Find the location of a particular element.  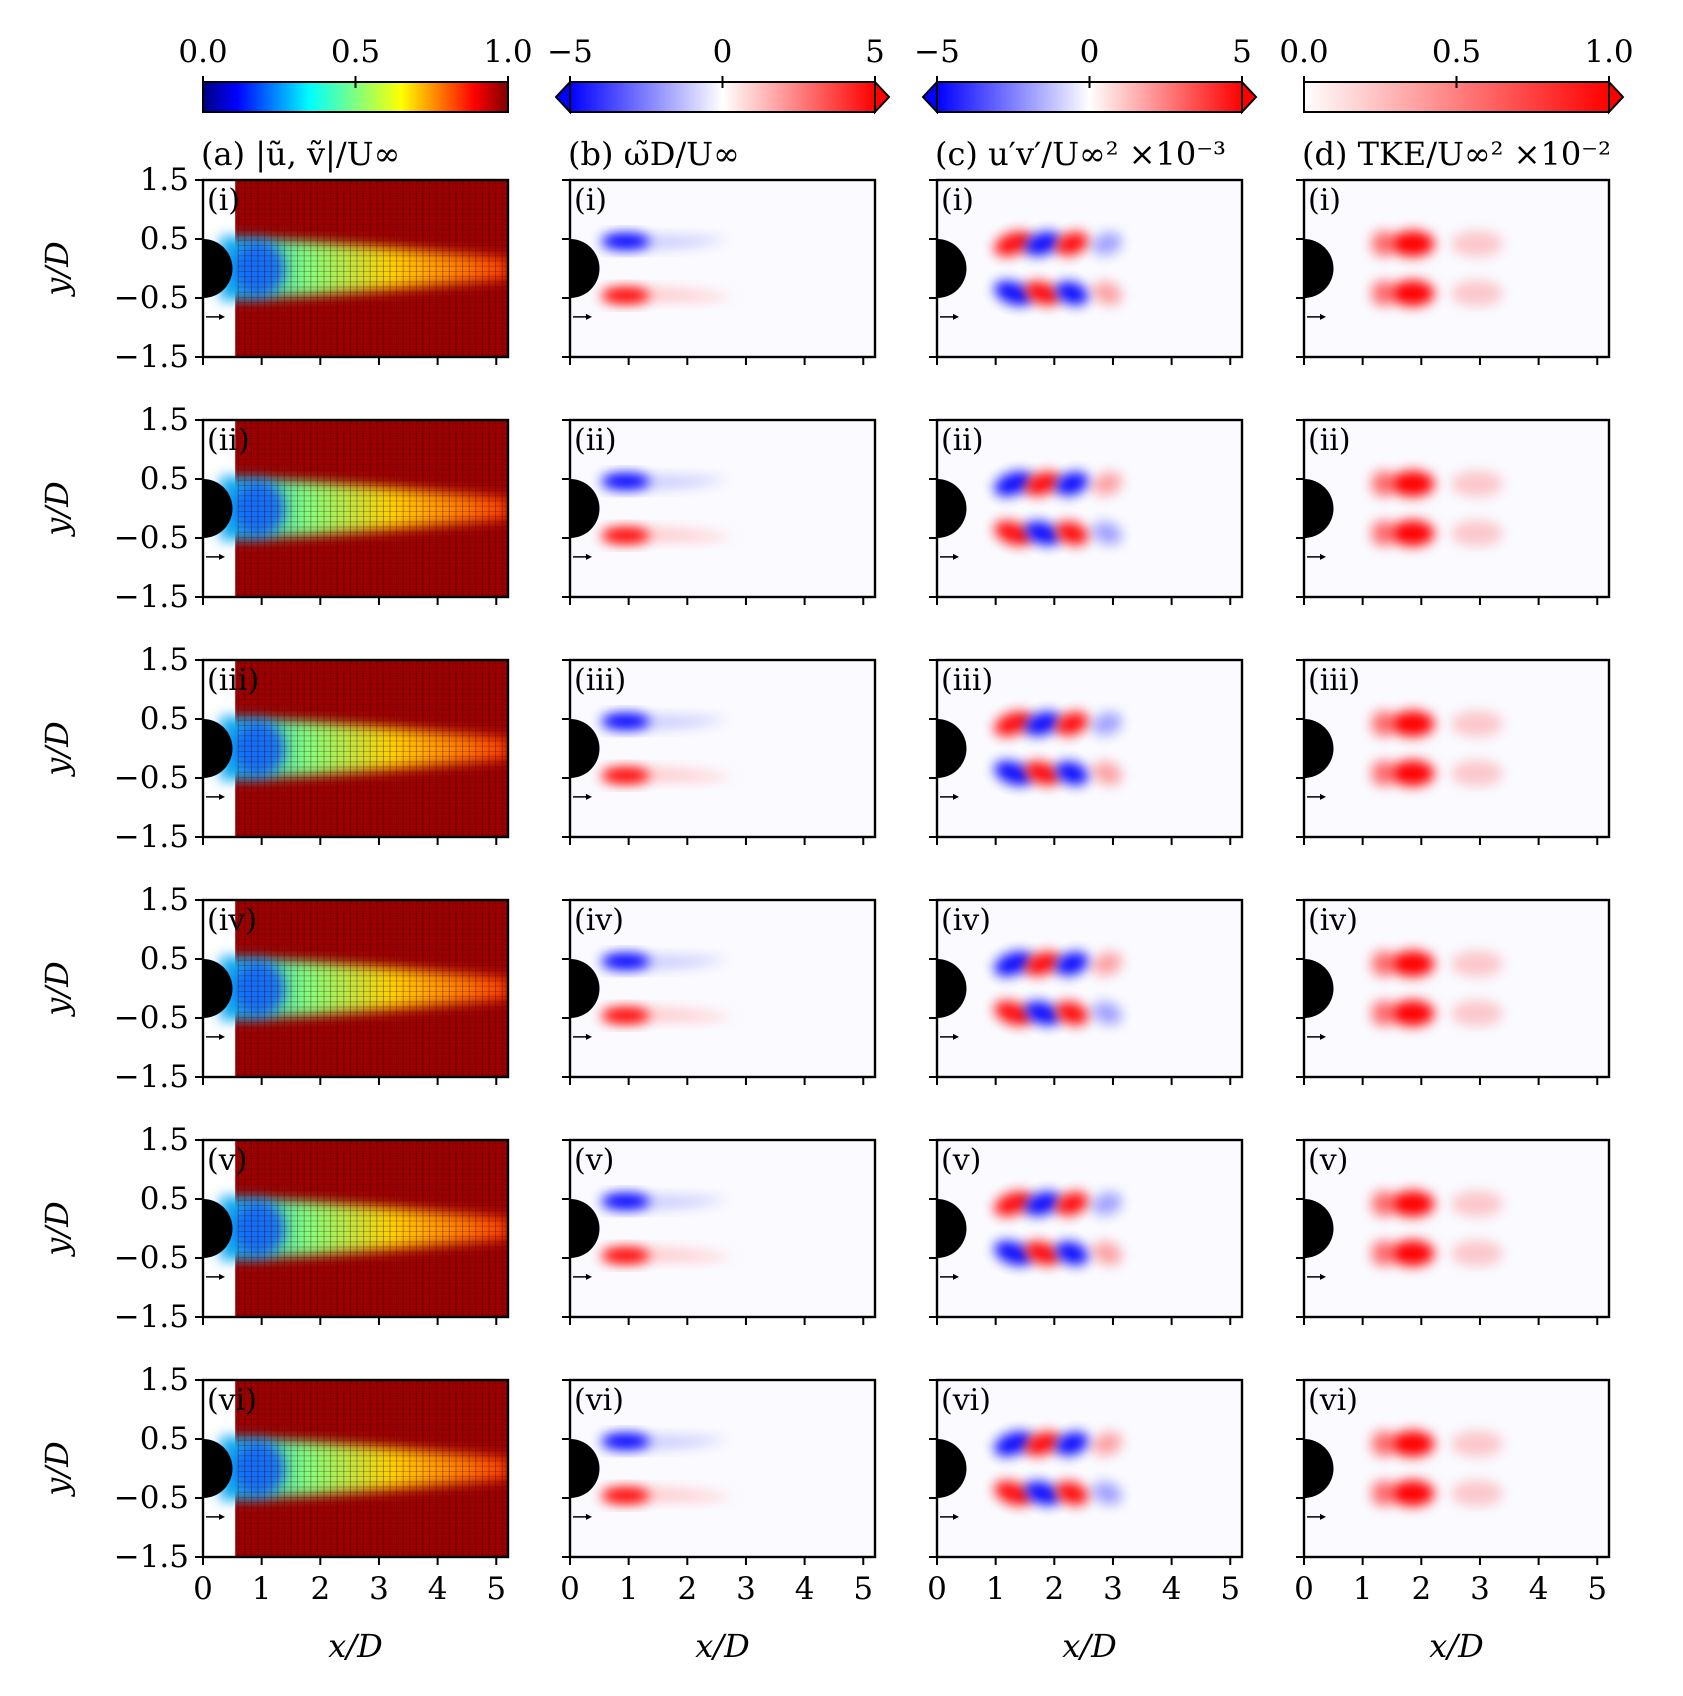

row-label: (vi) is located at coordinates (966, 1400).